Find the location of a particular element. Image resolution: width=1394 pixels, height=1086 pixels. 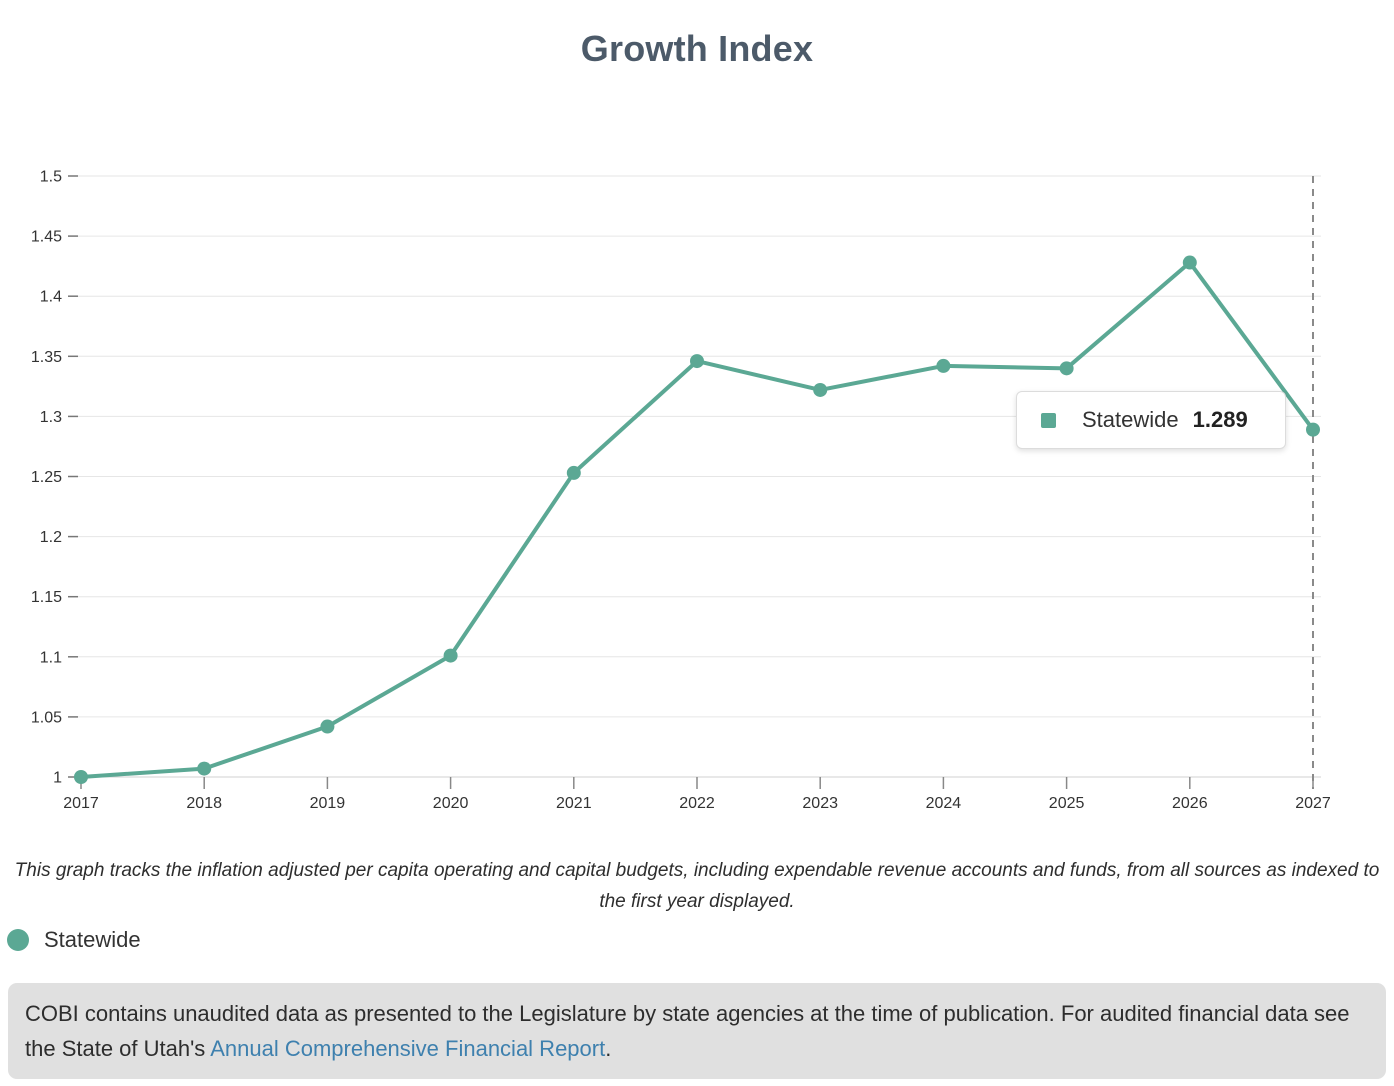

x-axis-label: 2027 is located at coordinates (1313, 803).